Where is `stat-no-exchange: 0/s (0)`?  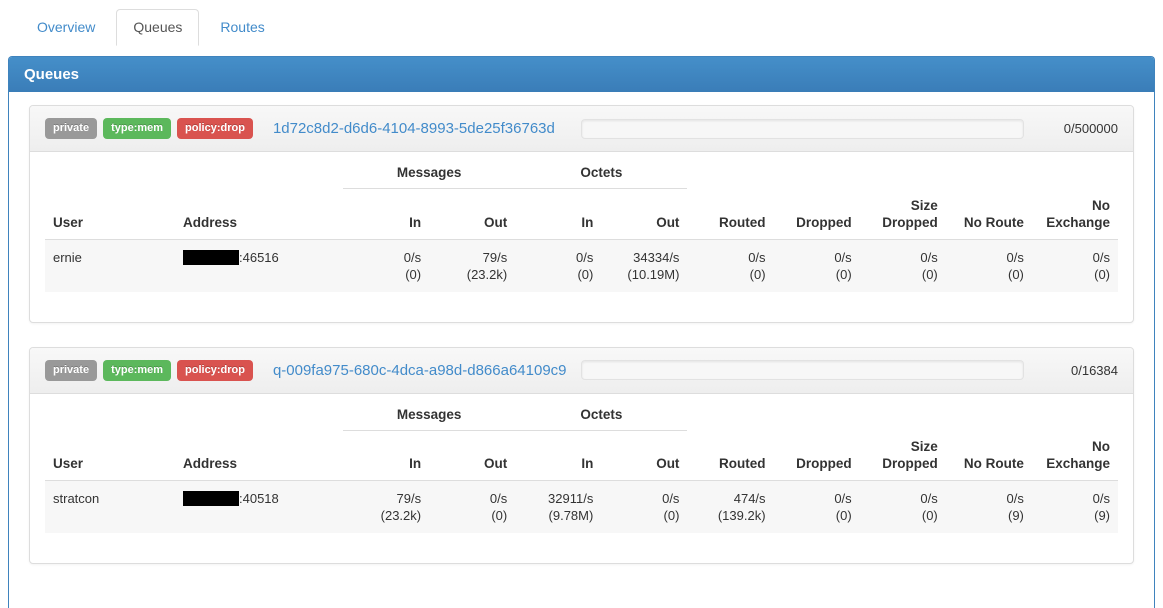 stat-no-exchange: 0/s (0) is located at coordinates (1101, 265).